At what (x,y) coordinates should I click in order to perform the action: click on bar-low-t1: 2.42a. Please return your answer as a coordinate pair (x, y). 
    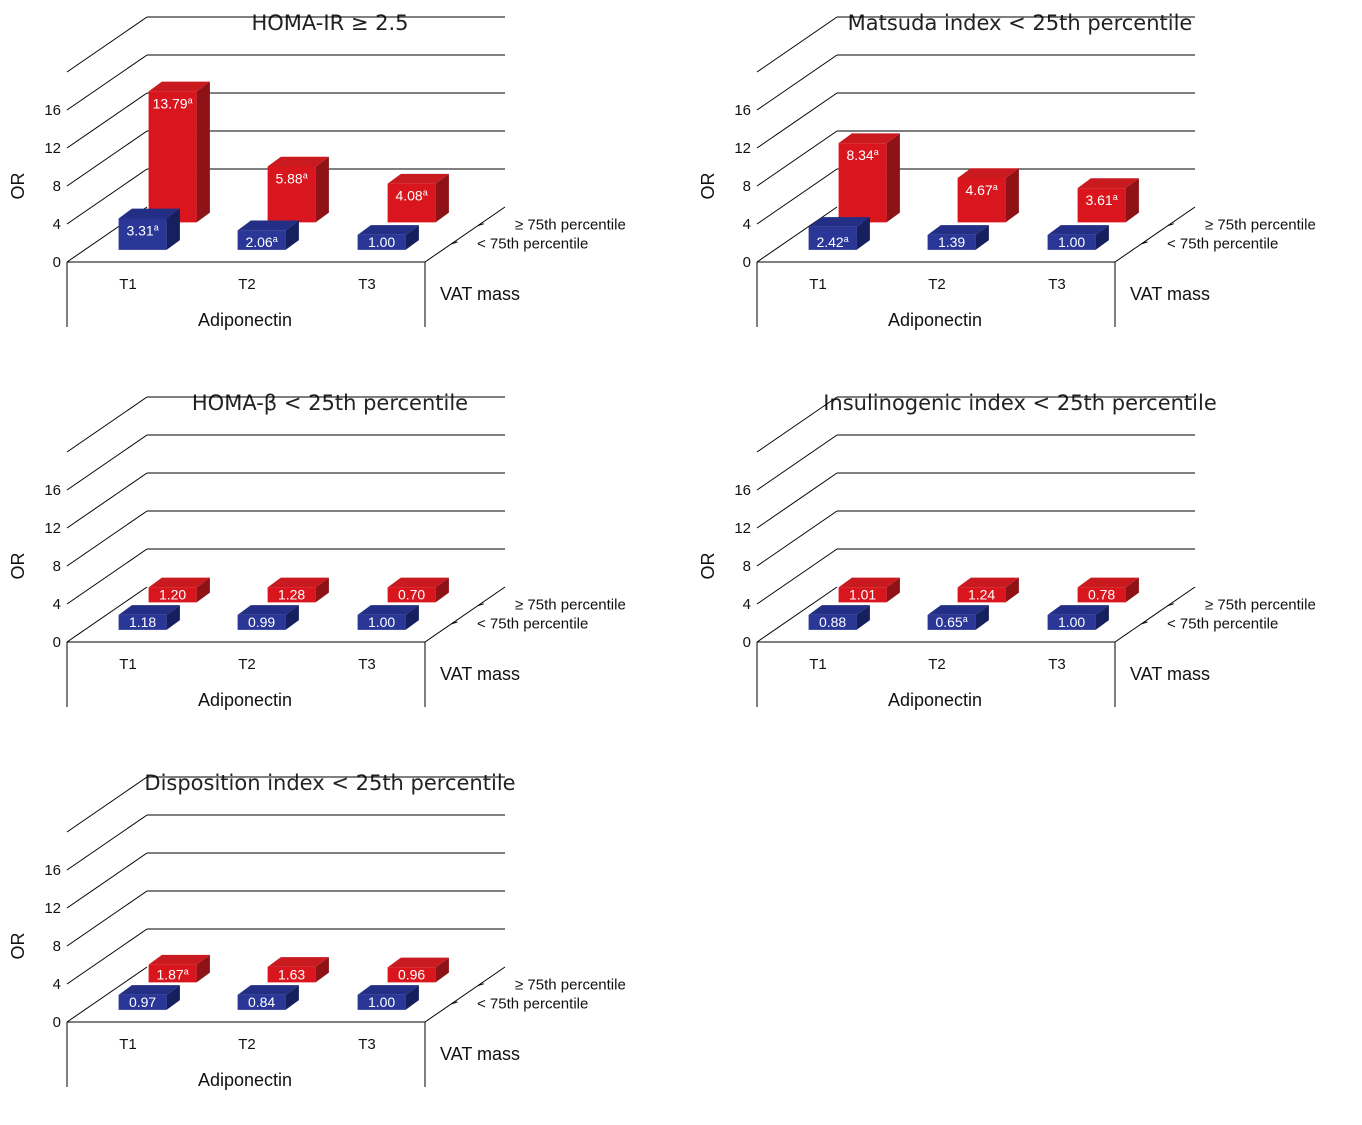
    Looking at the image, I should click on (839, 233).